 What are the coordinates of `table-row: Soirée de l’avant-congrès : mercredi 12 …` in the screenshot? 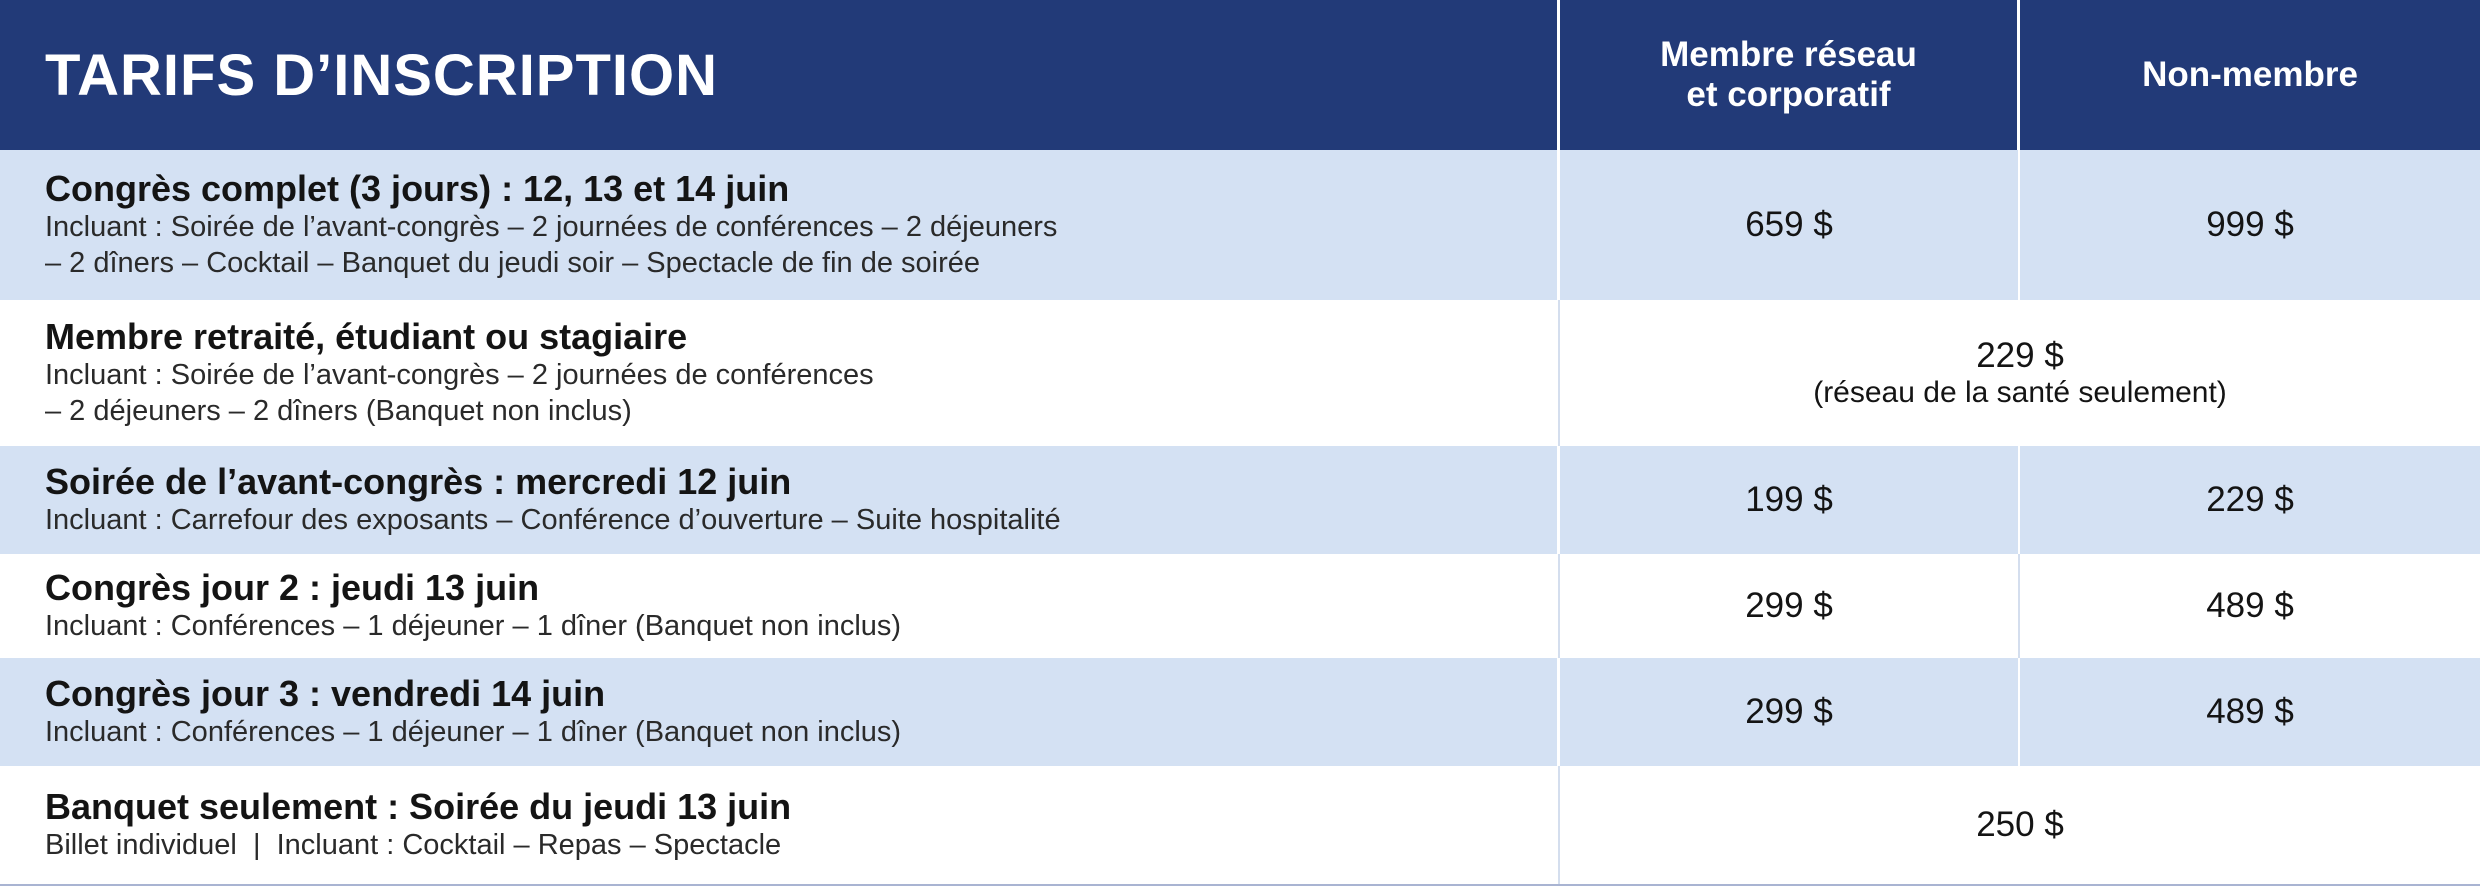 It's located at (1240, 500).